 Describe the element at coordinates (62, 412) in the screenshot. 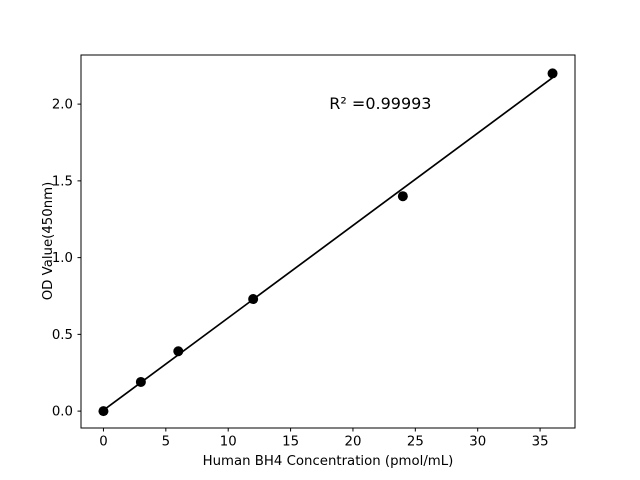

I see `y-tick-label: 0.0` at that location.